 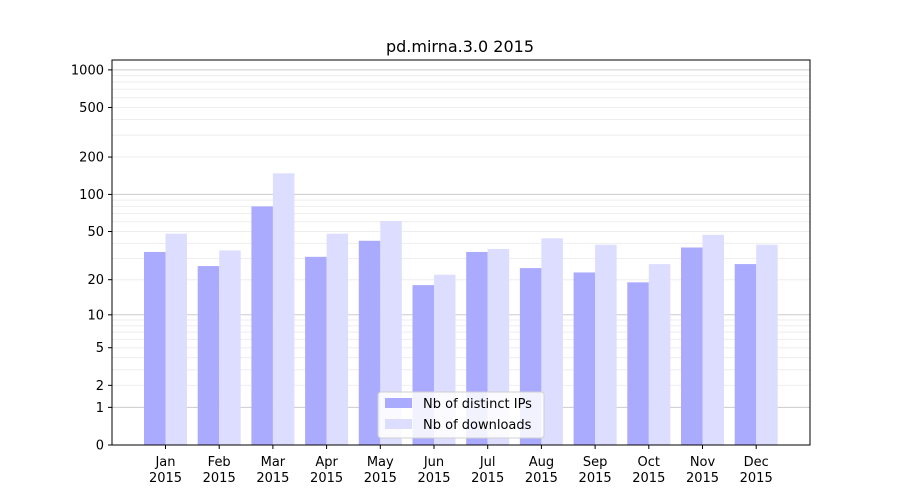 I want to click on x-tick-label-month: Jul, so click(x=487, y=462).